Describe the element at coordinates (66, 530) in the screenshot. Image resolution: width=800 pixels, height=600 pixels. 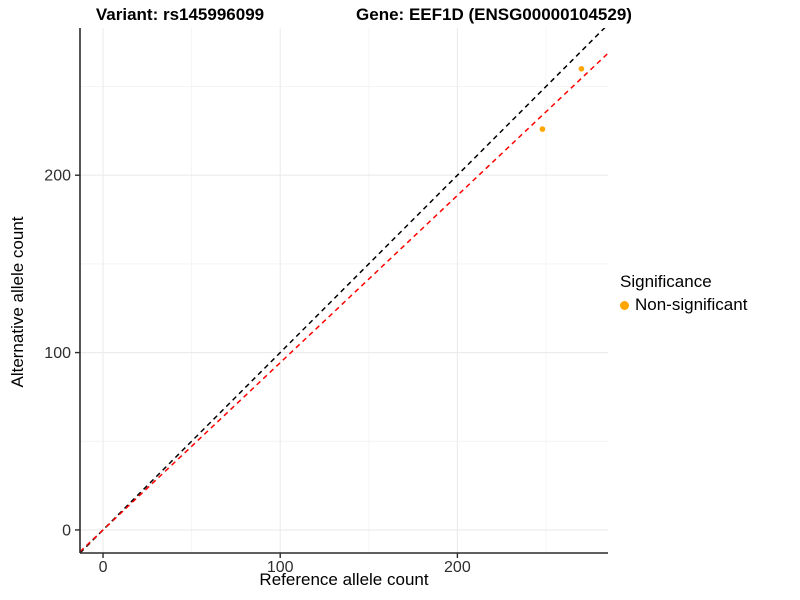
I see `y-tick-label-0: 0` at that location.